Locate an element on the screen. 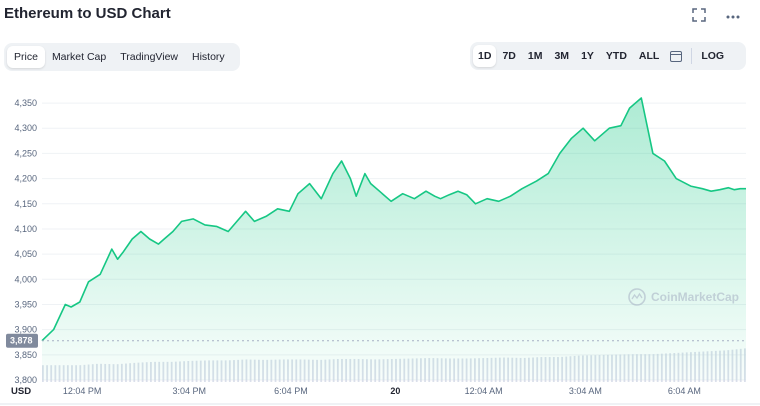 The image size is (760, 406). view-tabs: Price Market Cap TradingView History is located at coordinates (122, 57).